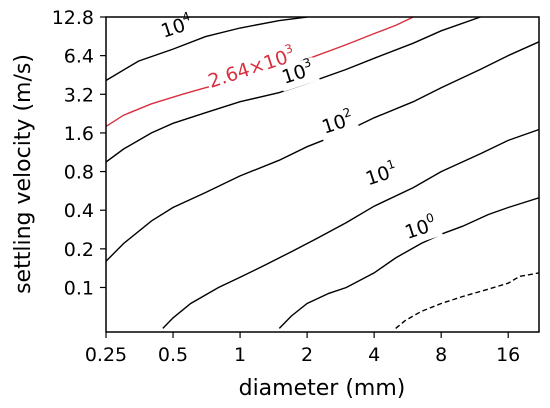 The image size is (550, 408). Describe the element at coordinates (23, 174) in the screenshot. I see `y-axis-label: settling velocity (m/s)` at that location.